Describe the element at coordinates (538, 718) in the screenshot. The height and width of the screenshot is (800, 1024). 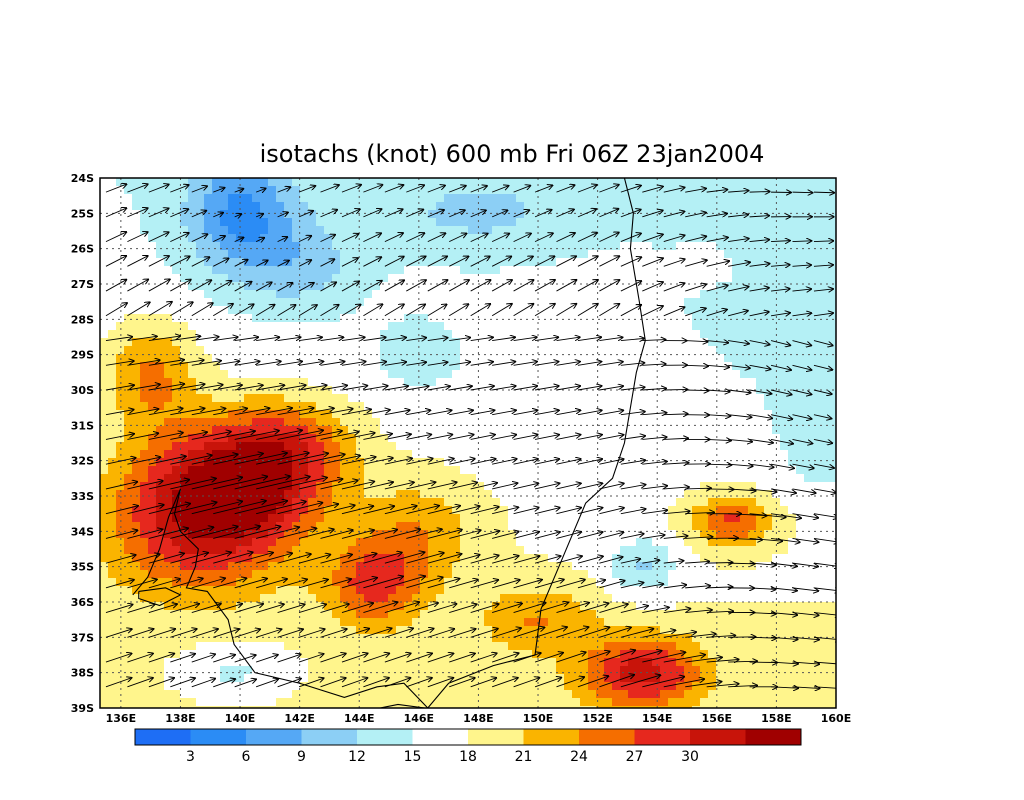
I see `lon-tick-label: 150E` at that location.